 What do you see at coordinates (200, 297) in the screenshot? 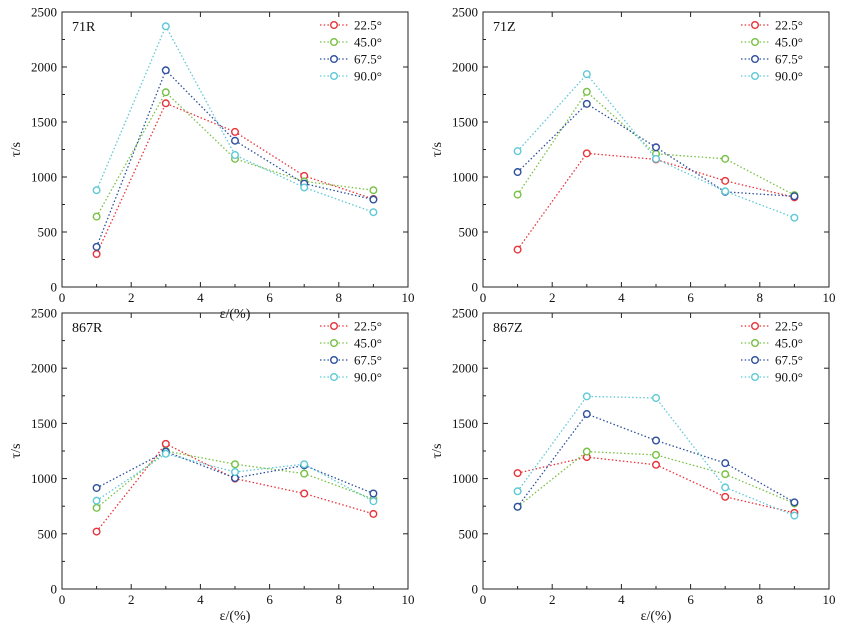
I see `x-tick-label: 4` at bounding box center [200, 297].